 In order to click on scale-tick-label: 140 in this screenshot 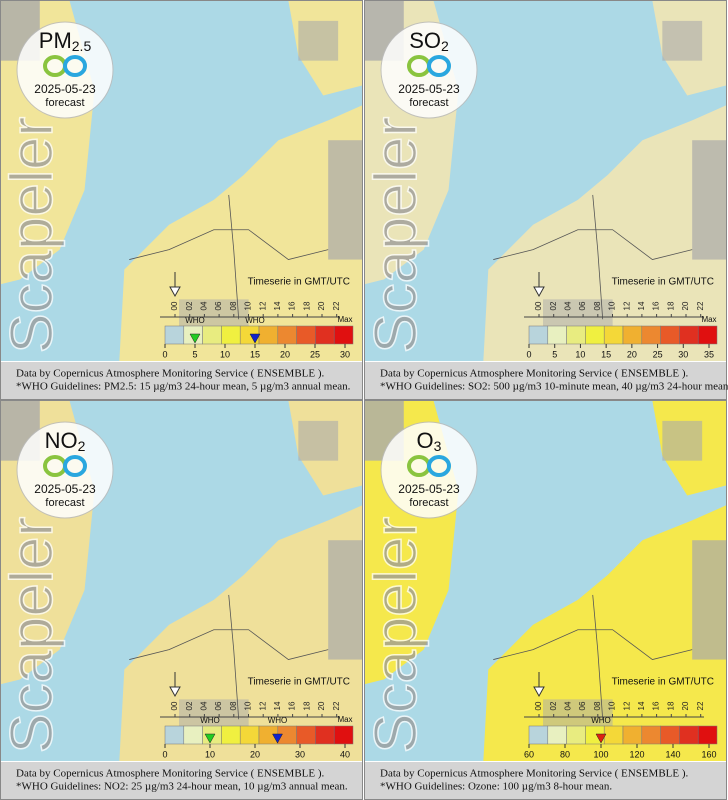, I will do `click(672, 754)`.